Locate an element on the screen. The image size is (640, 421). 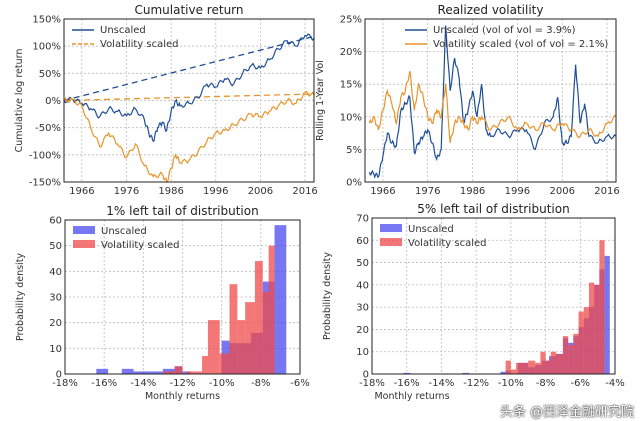
y-tick-label: 25% is located at coordinates (351, 20).